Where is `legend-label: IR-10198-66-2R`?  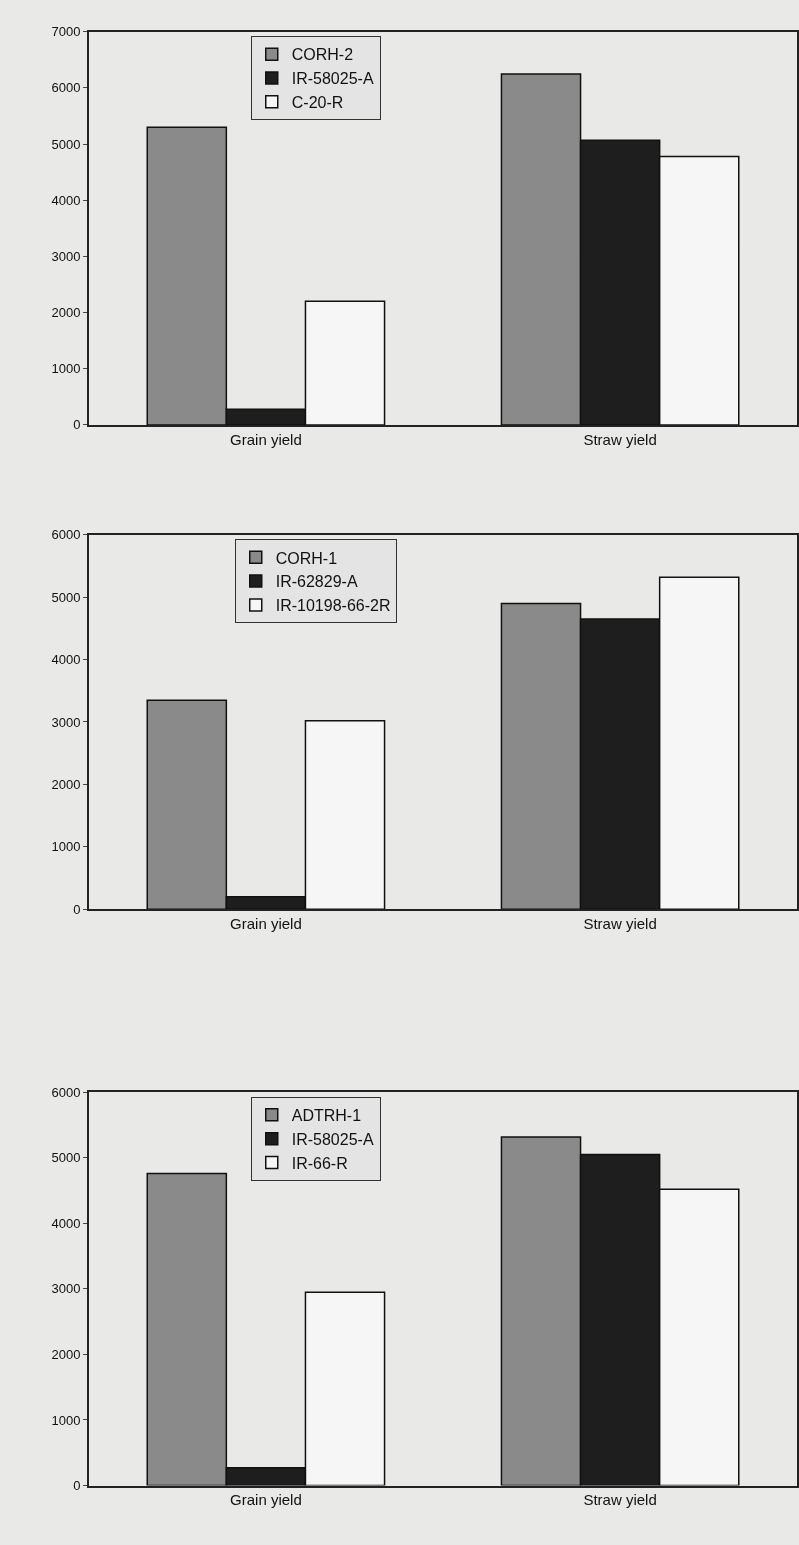
legend-label: IR-10198-66-2R is located at coordinates (333, 606).